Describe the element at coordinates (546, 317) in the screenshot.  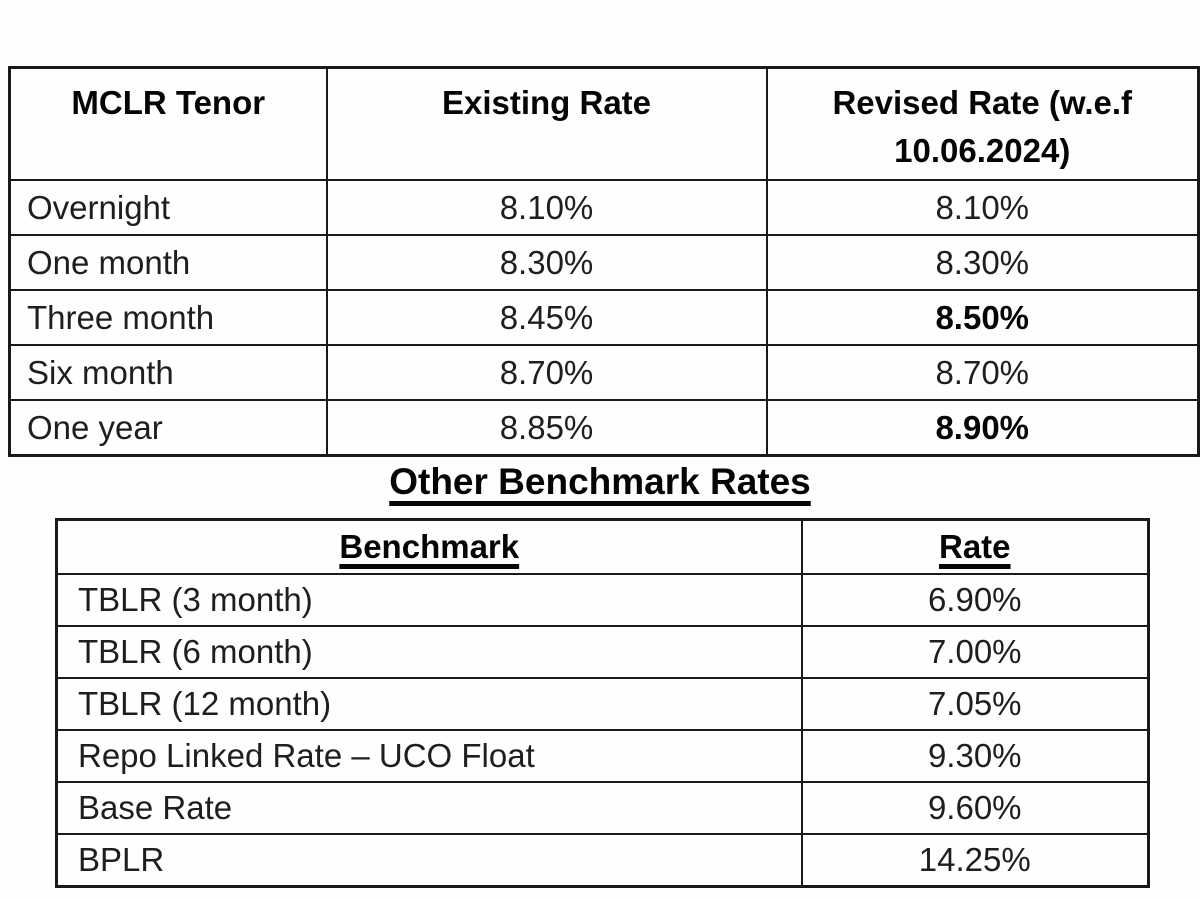
I see `existing-rate-cell: 8.45%` at that location.